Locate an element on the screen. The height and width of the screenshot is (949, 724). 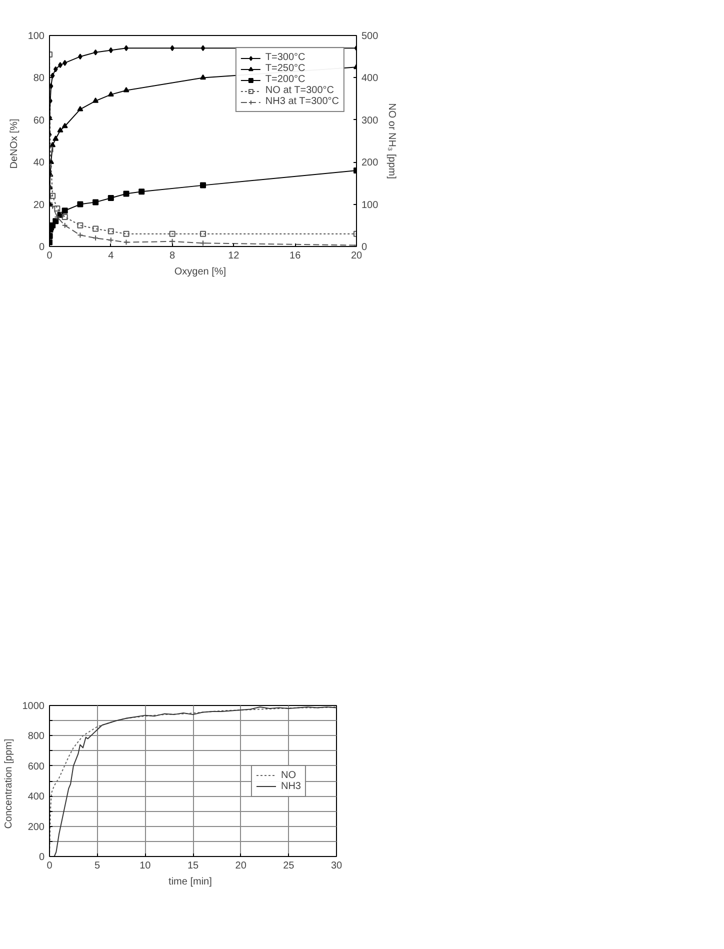
x-tick-label: 8 is located at coordinates (173, 256).